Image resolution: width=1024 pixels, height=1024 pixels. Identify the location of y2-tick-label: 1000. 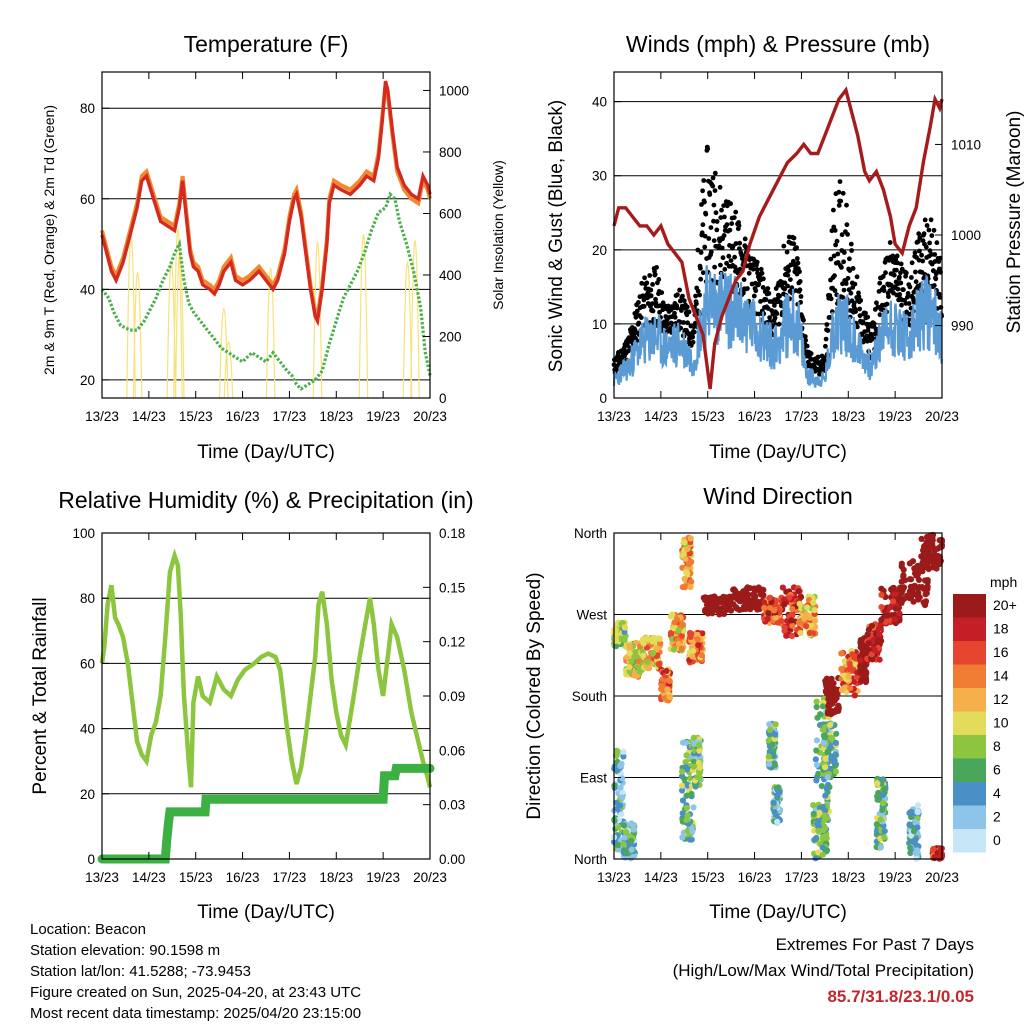
(454, 90).